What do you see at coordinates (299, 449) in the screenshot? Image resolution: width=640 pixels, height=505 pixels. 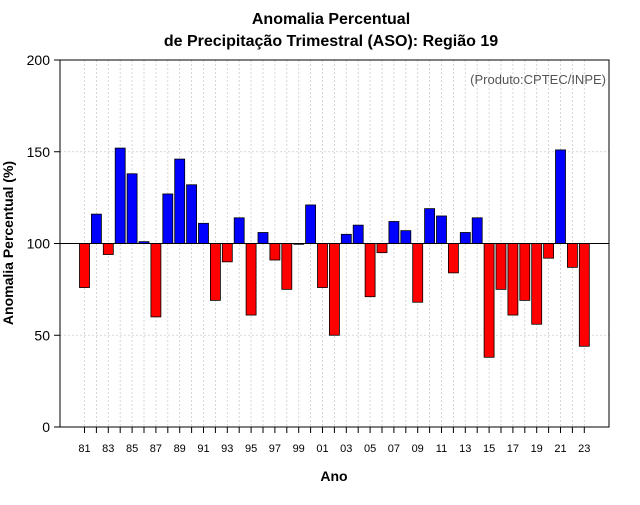 I see `x-tick-label-99: 99` at bounding box center [299, 449].